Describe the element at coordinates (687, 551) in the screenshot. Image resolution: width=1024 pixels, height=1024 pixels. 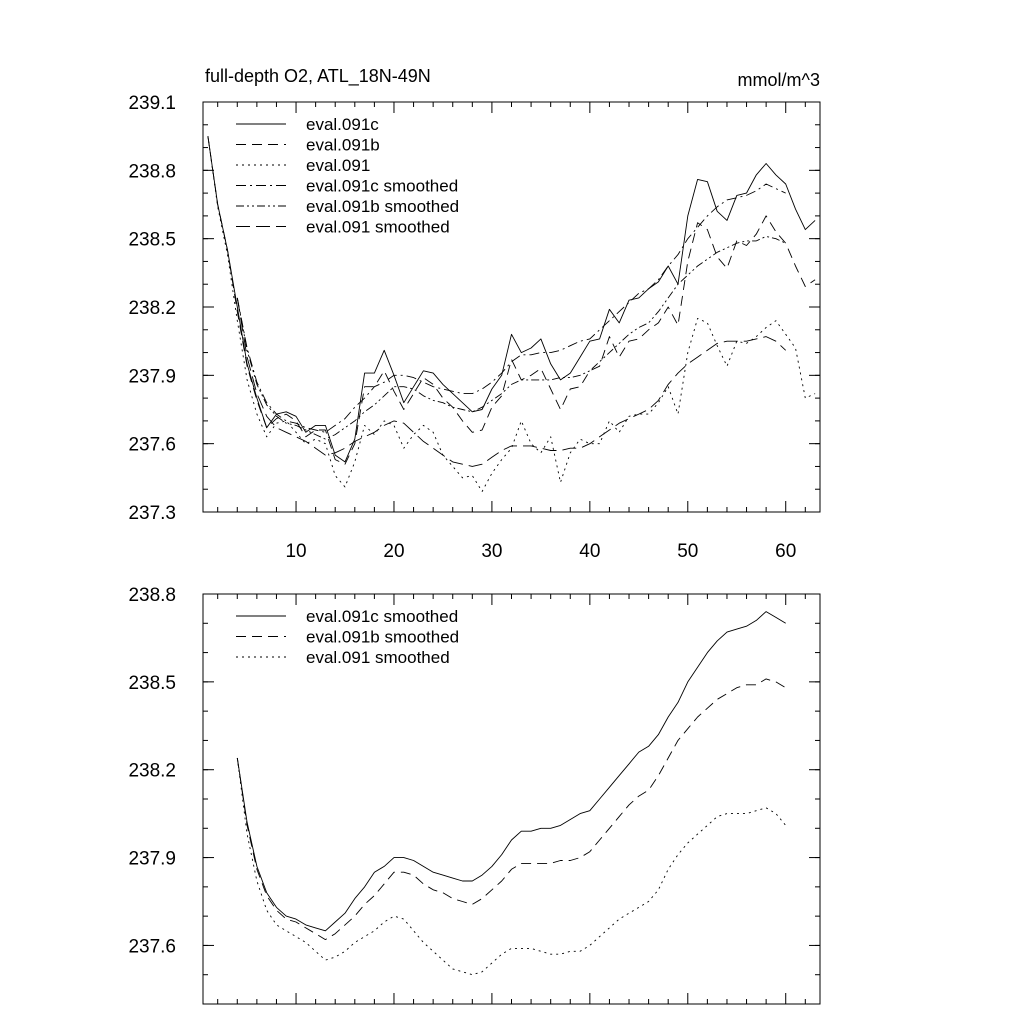
I see `x-tick-label: 50` at that location.